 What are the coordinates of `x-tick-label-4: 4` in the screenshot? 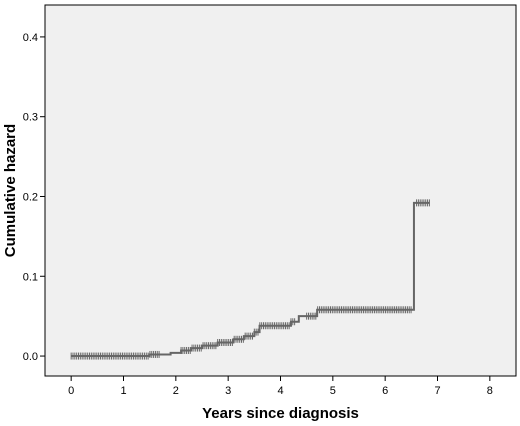 It's located at (280, 391).